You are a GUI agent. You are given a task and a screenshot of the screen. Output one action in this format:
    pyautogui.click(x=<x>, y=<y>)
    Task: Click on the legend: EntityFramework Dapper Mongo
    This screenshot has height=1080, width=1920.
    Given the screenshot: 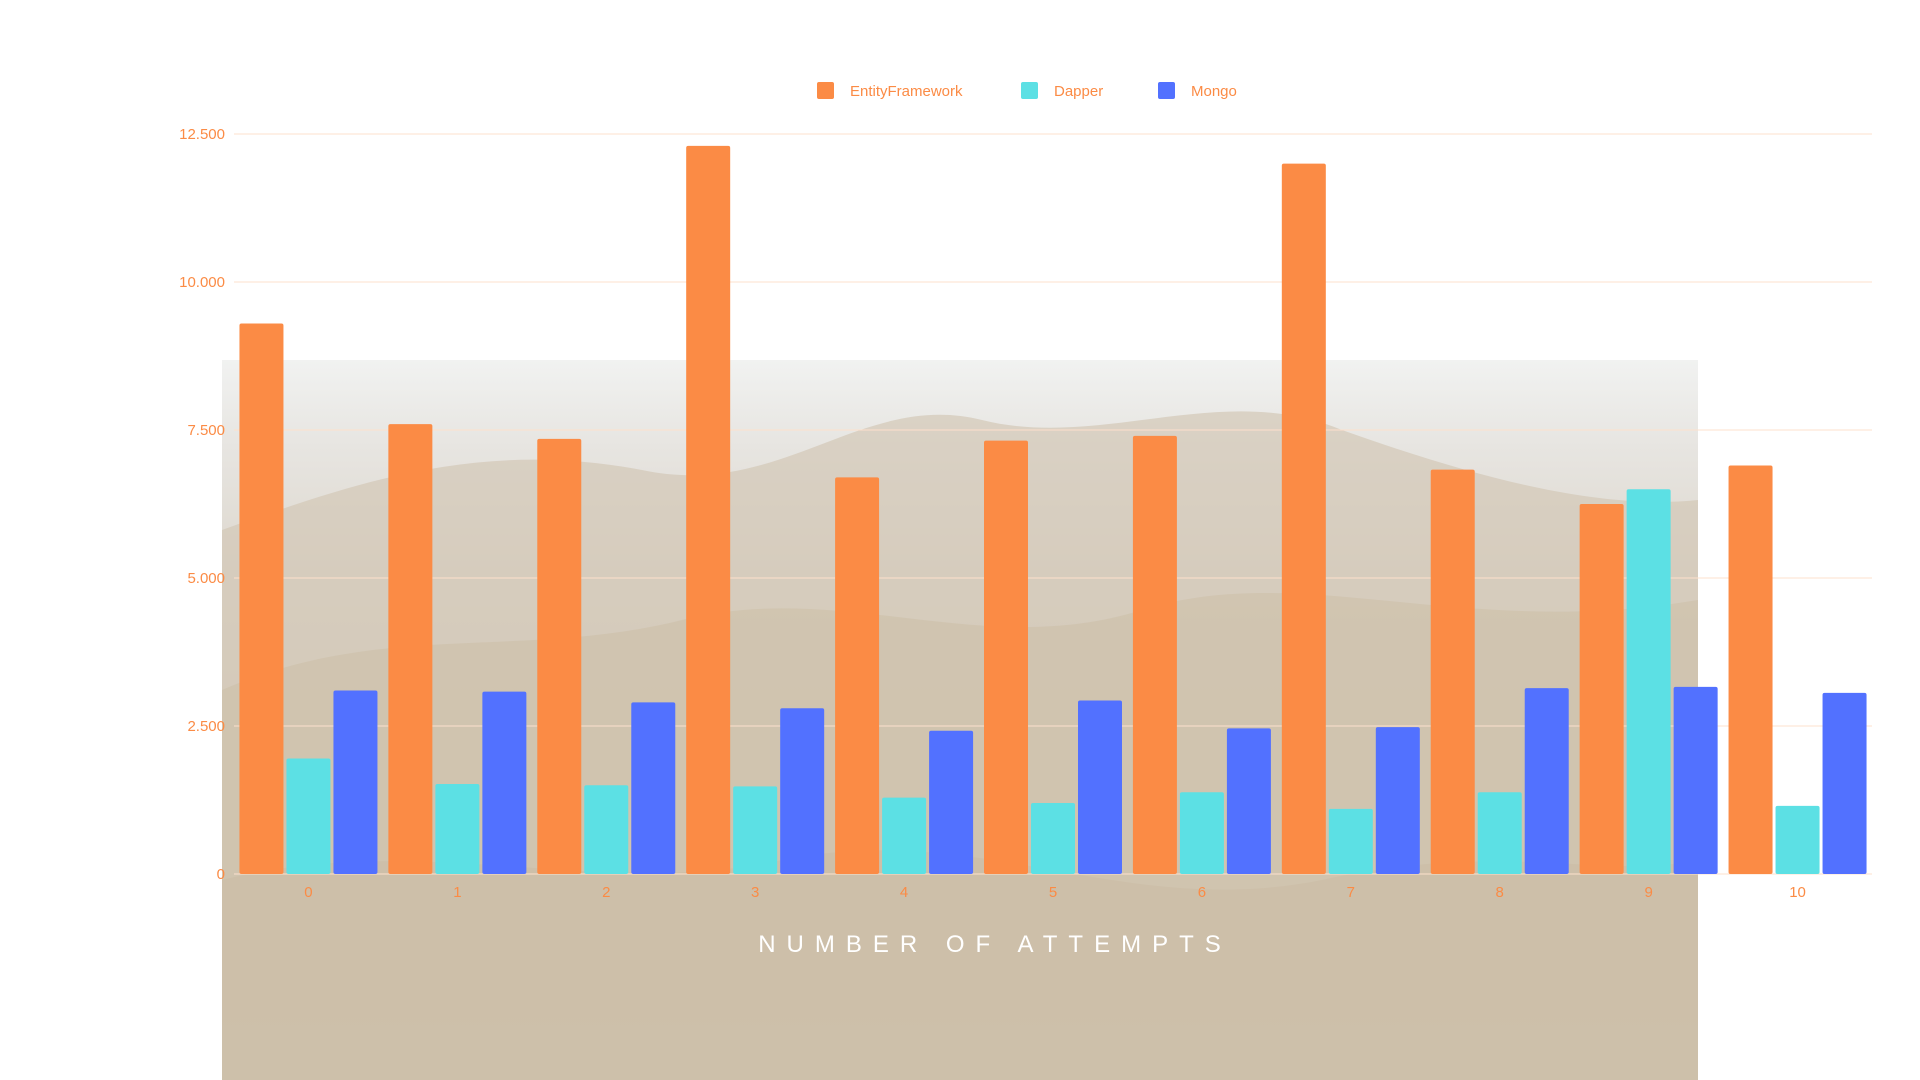 What is the action you would take?
    pyautogui.click(x=1027, y=91)
    